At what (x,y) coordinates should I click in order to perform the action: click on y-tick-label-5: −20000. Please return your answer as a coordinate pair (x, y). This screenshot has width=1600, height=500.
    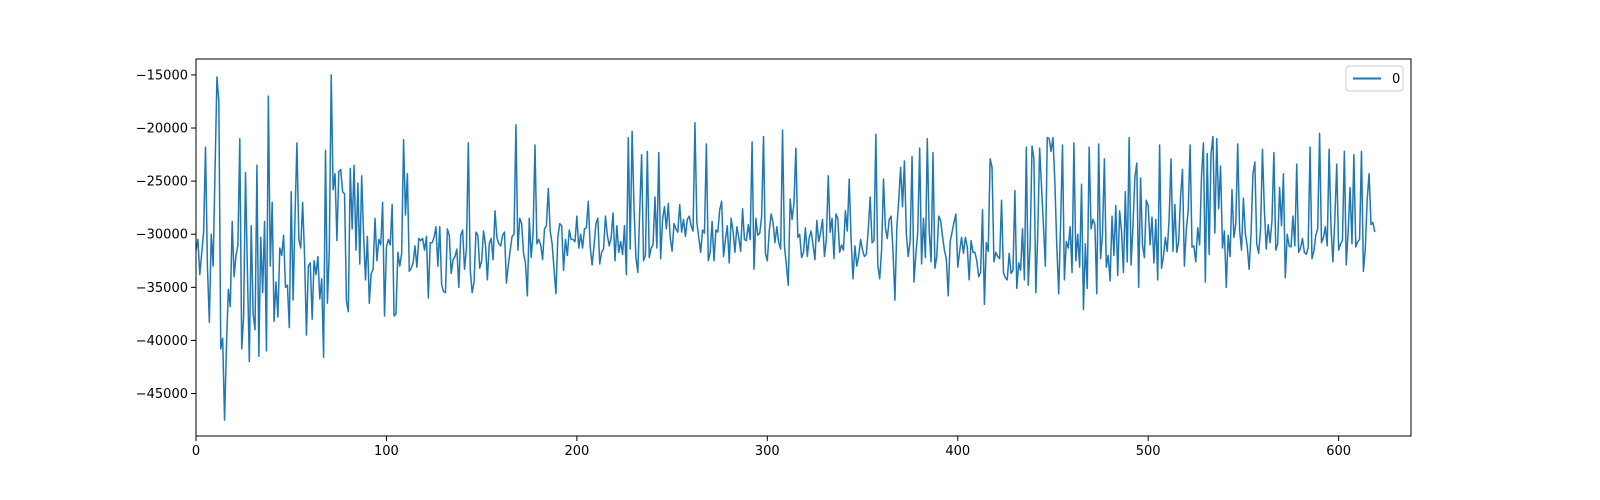
    Looking at the image, I should click on (162, 129).